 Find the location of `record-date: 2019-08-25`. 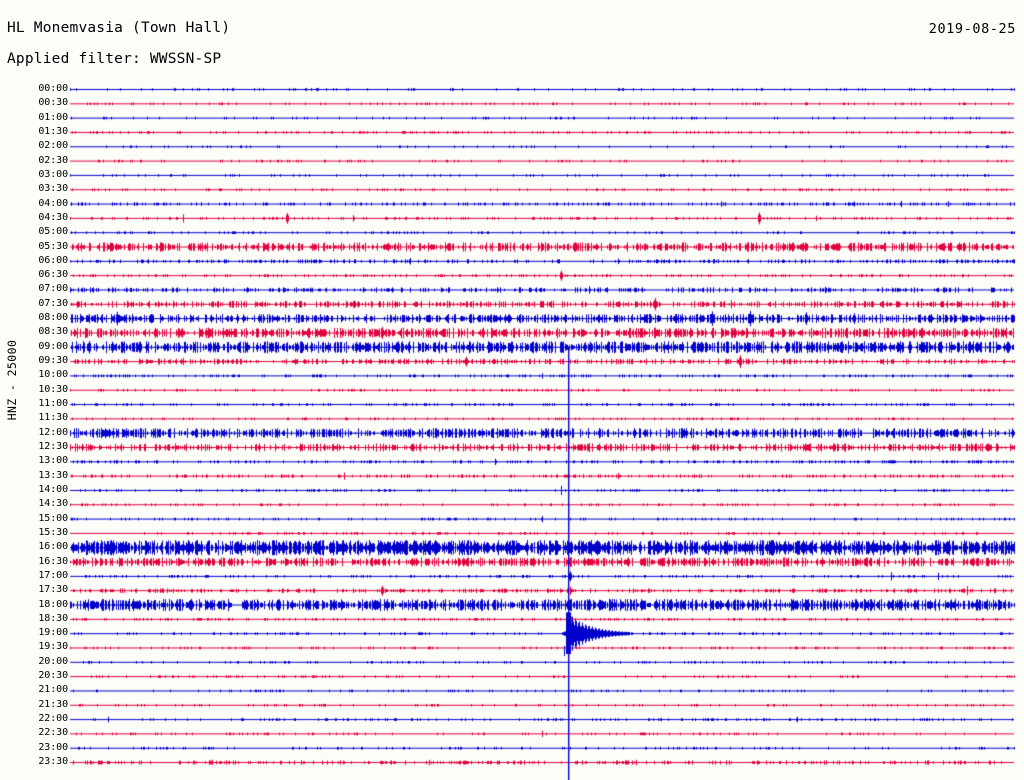

record-date: 2019-08-25 is located at coordinates (972, 29).